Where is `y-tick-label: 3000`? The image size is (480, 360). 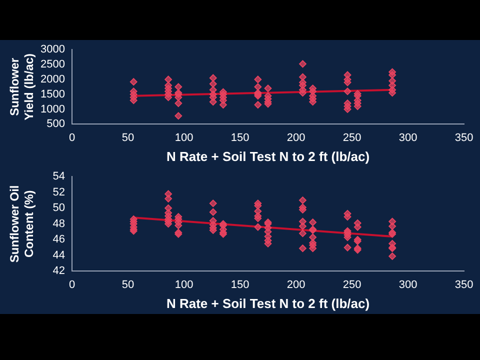
y-tick-label: 3000 is located at coordinates (52, 50).